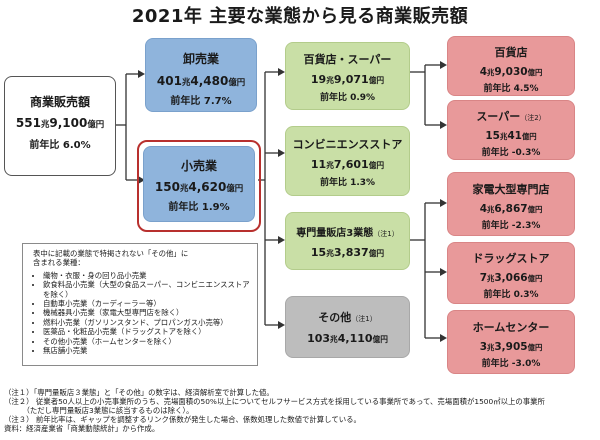  Describe the element at coordinates (347, 338) in the screenshot. I see `other-amount: 103兆4,110億円` at that location.